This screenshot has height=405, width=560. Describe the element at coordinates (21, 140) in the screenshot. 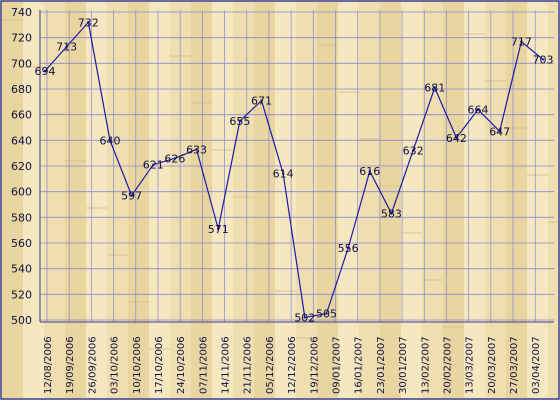

I see `y-tick-label: 640` at that location.